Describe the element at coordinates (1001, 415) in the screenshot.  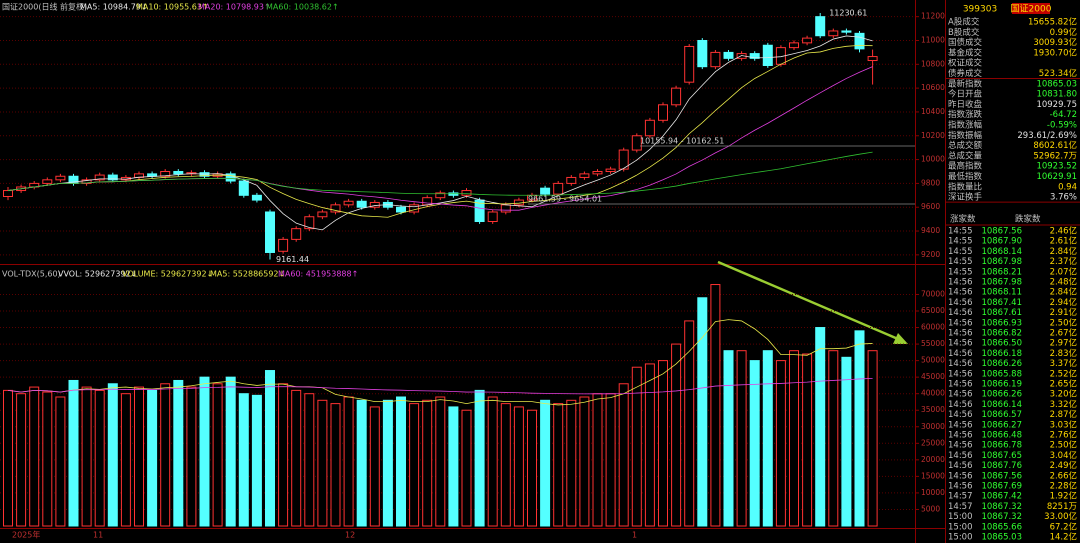
I see `tick-price: 10866.57` at that location.